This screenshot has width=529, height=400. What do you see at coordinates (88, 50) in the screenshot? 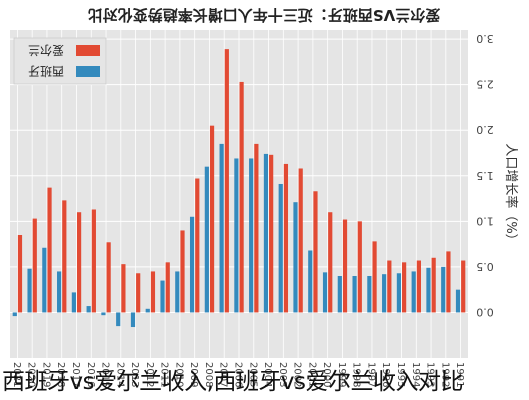
I see `legend-swatch-ireland` at bounding box center [88, 50].